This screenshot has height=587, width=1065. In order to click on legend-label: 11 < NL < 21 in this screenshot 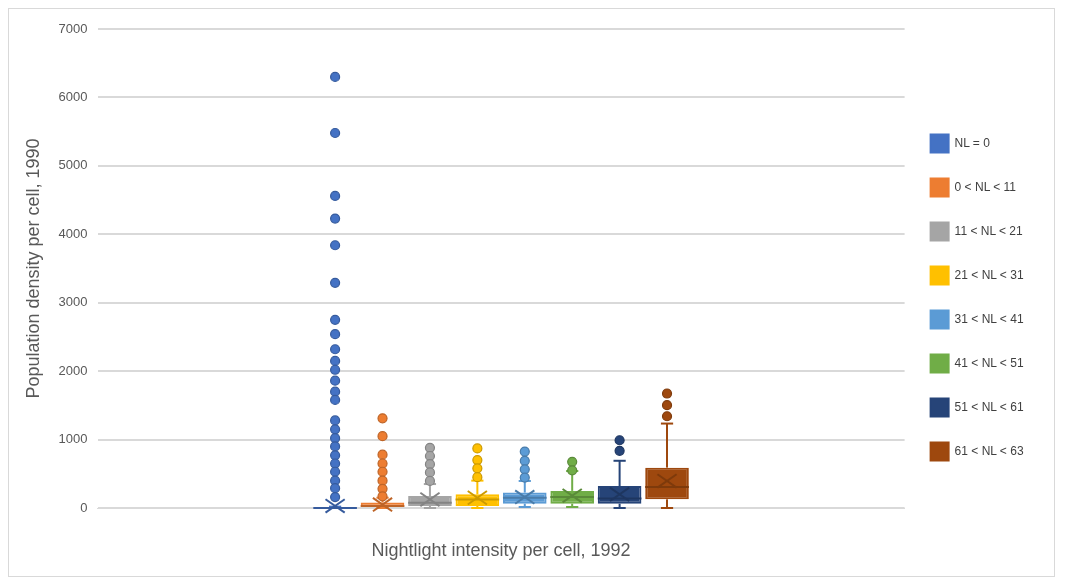, I will do `click(988, 230)`.